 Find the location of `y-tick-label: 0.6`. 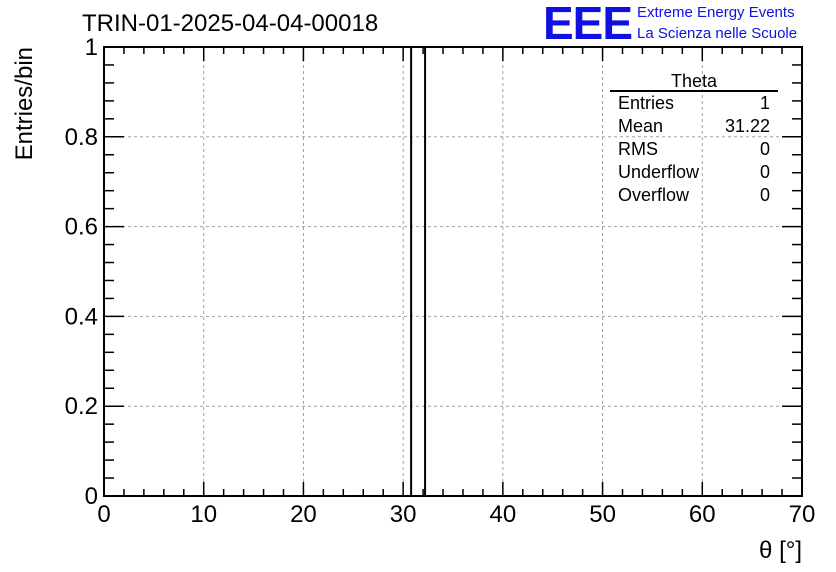

y-tick-label: 0.6 is located at coordinates (81, 227).